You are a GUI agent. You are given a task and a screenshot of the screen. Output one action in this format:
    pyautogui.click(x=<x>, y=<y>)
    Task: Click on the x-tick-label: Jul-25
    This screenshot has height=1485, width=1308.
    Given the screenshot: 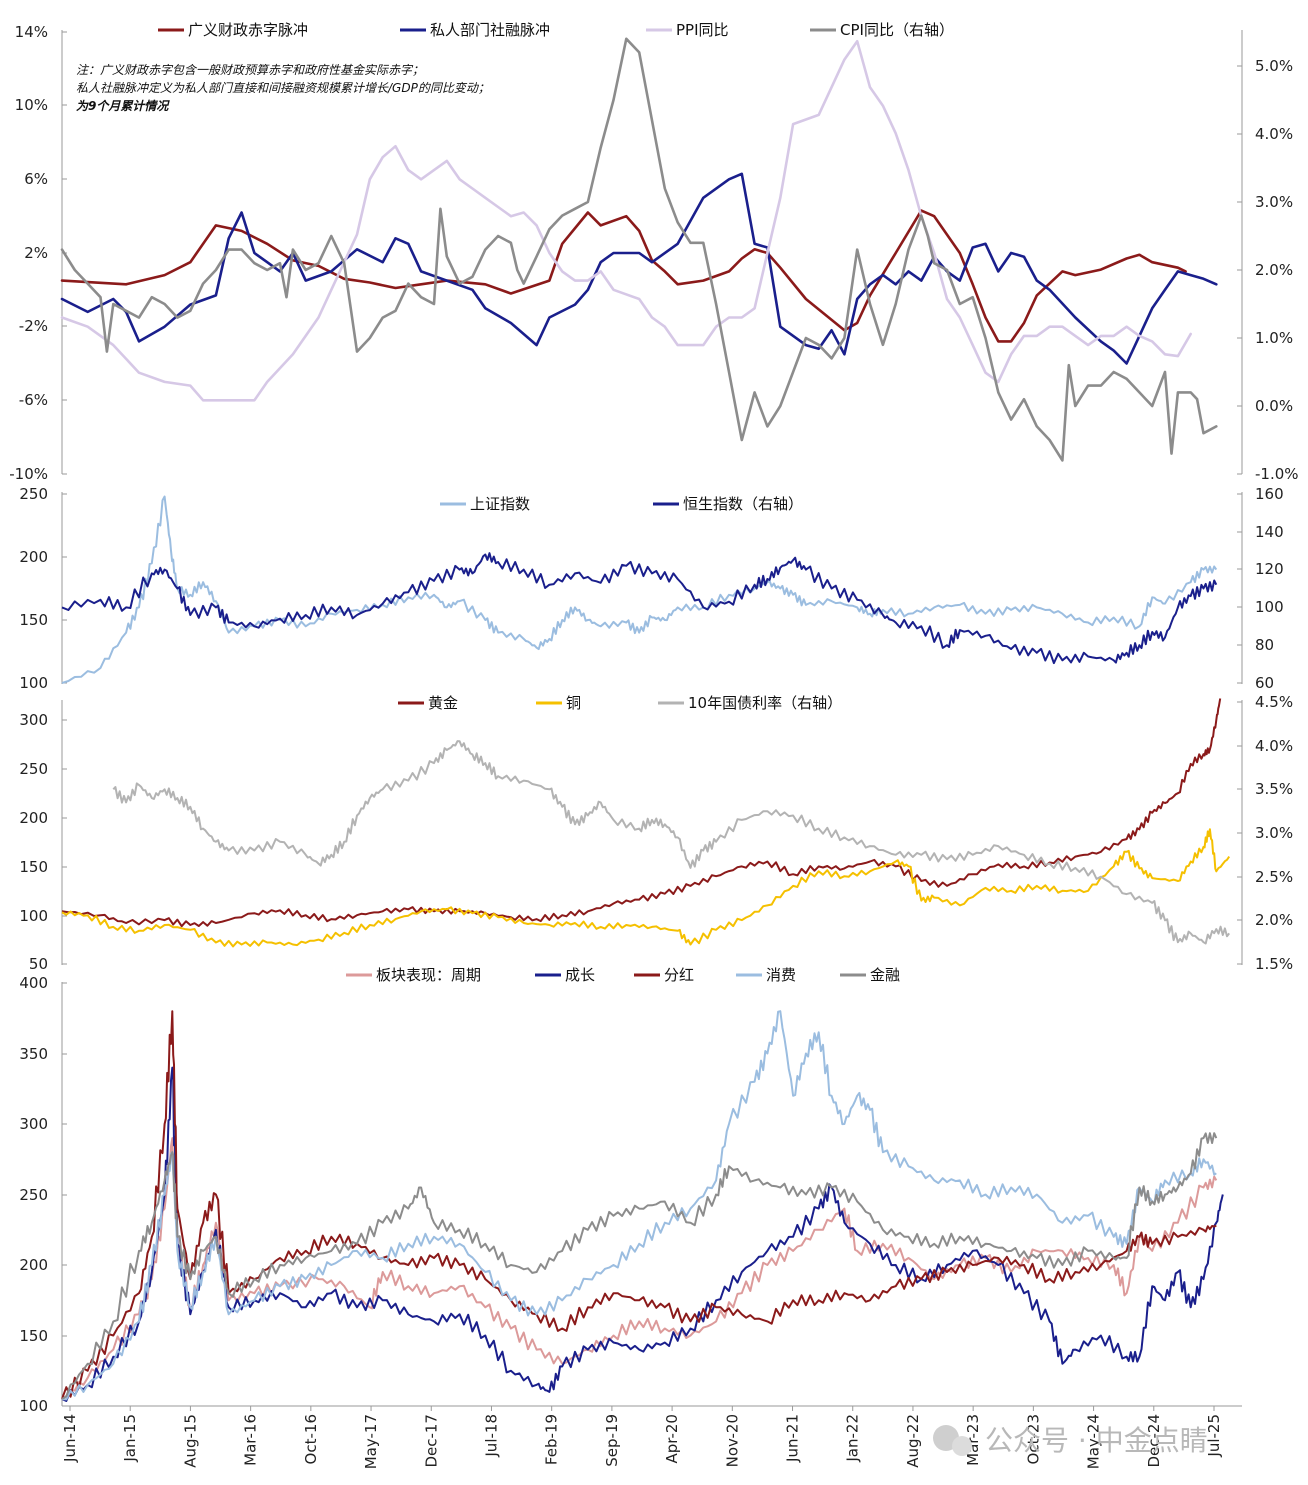 What is the action you would take?
    pyautogui.click(x=1214, y=1436)
    